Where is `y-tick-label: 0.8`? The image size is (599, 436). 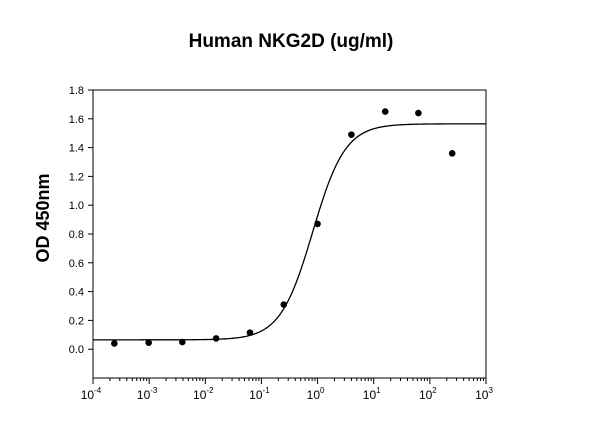 y-tick-label: 0.8 is located at coordinates (76, 235).